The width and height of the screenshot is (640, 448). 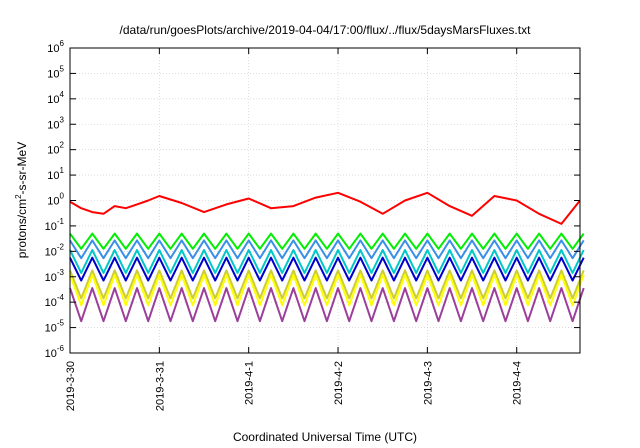 I want to click on y-tick-label: 10⁻⁶, so click(x=55, y=352).